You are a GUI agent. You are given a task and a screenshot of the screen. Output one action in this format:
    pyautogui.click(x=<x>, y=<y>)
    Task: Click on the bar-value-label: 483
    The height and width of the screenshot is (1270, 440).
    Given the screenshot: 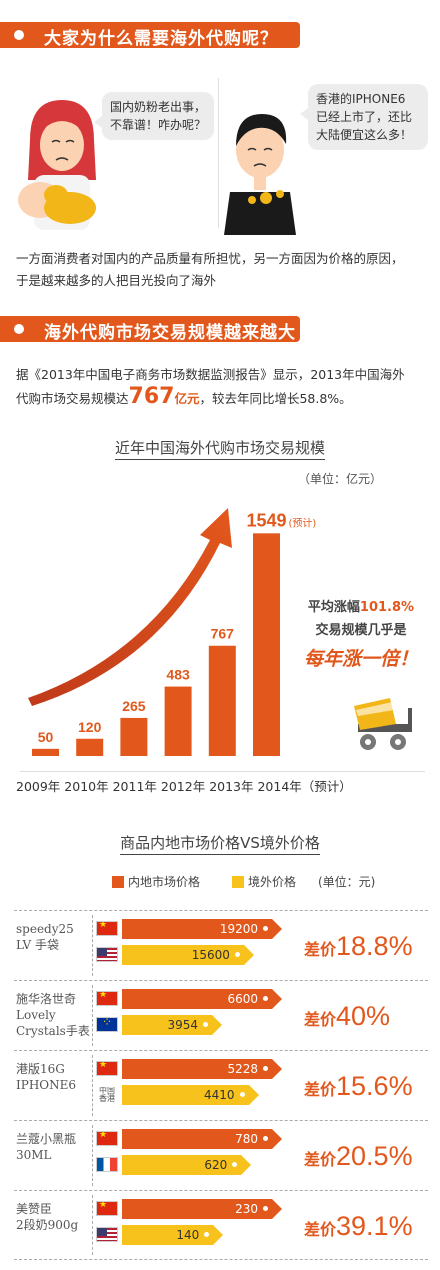 What is the action you would take?
    pyautogui.click(x=178, y=675)
    